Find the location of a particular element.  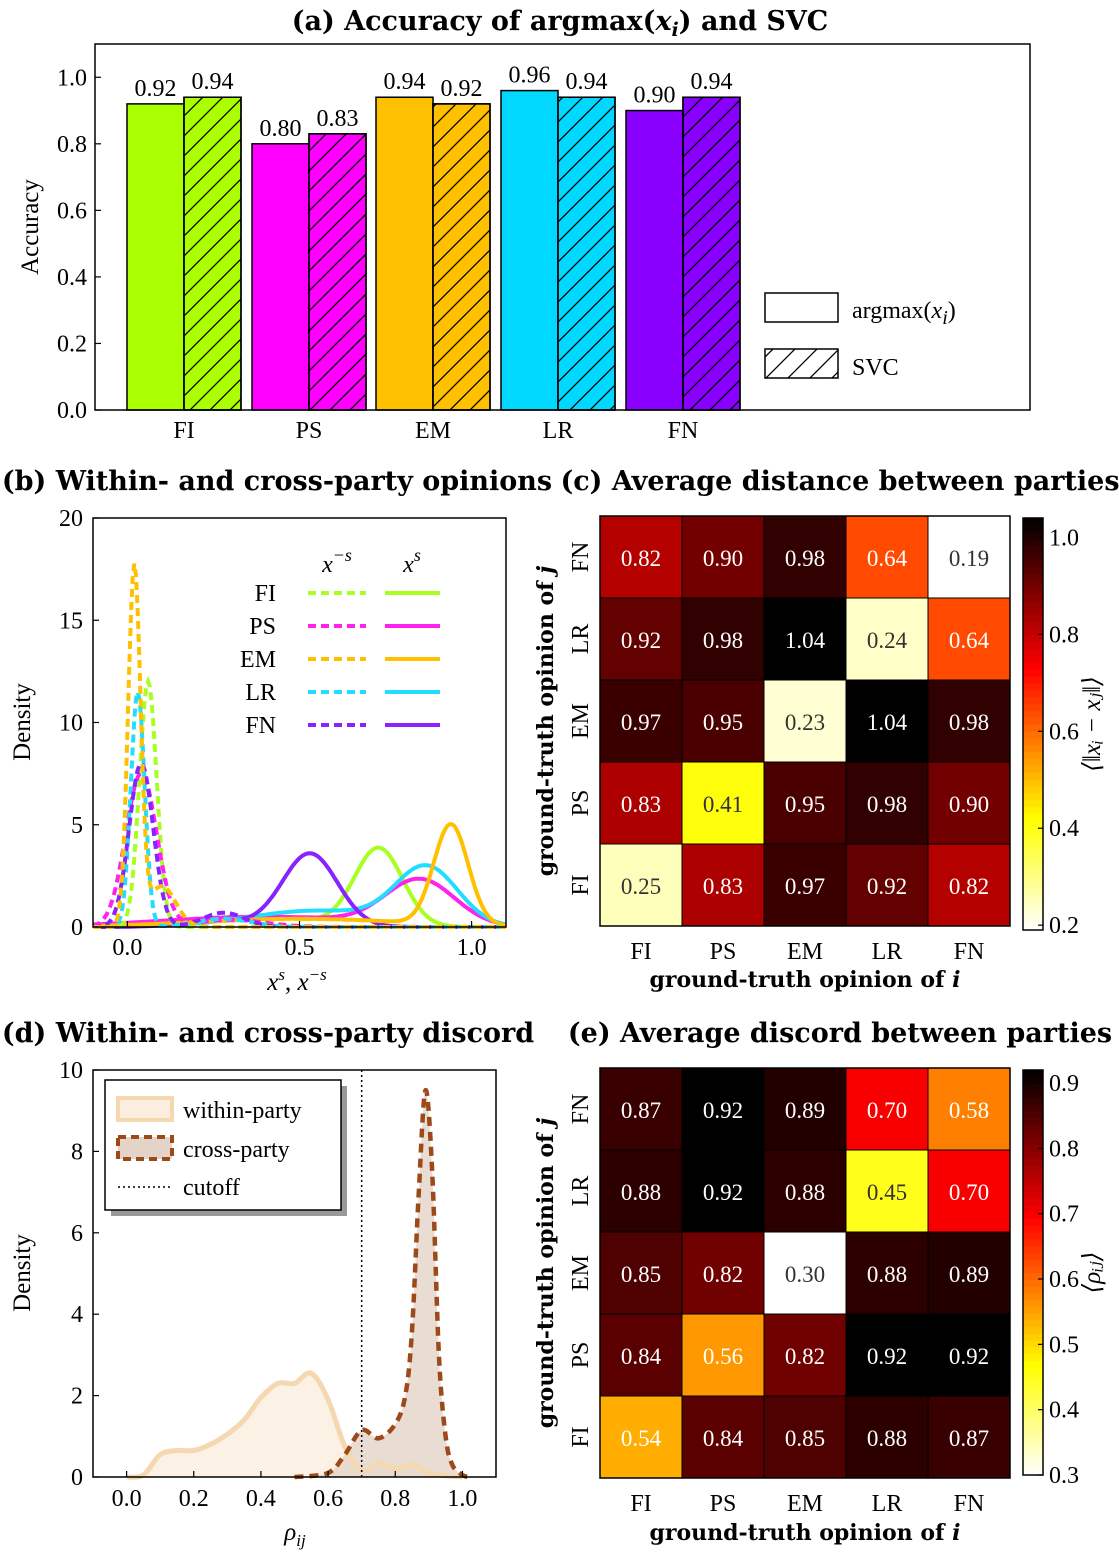

density-curve-PS-cross is located at coordinates (299, 850).